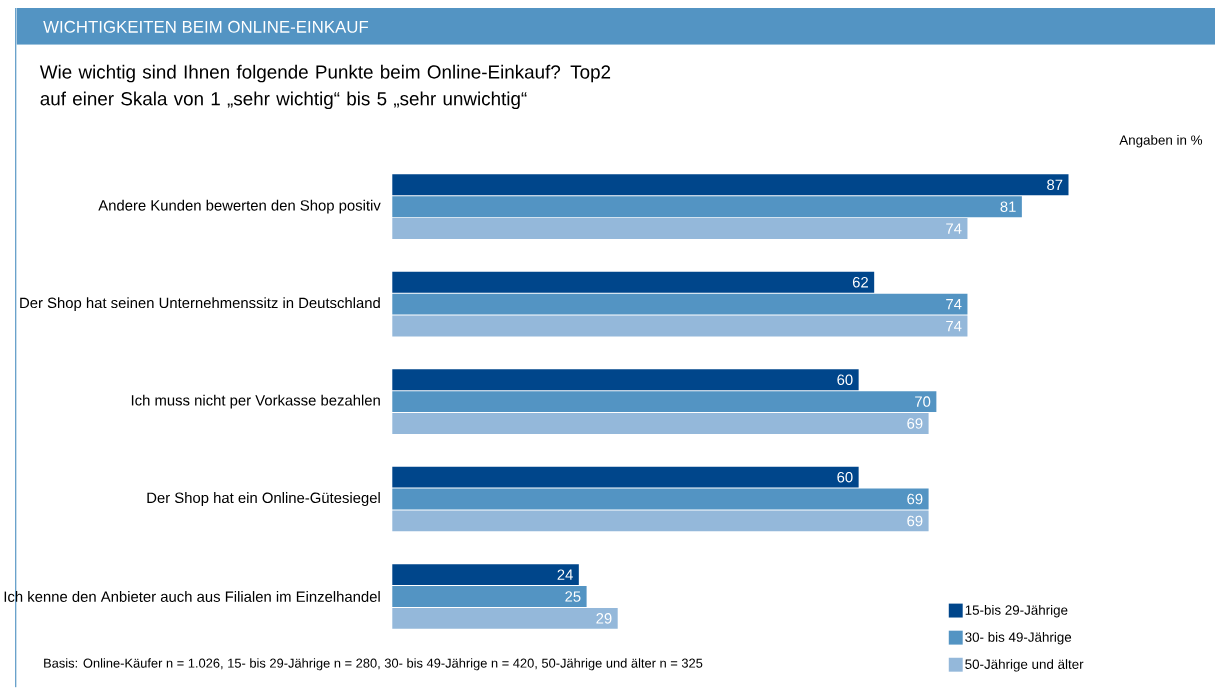  What do you see at coordinates (325, 87) in the screenshot?
I see `chart-subtitle: Wie wichtig sind Ihnen folgende Punkte beim Online-Einkauf? Top2 auf einer Skala von 1 „sehr wichtig“ bis 5 „sehr unwichtig“` at bounding box center [325, 87].